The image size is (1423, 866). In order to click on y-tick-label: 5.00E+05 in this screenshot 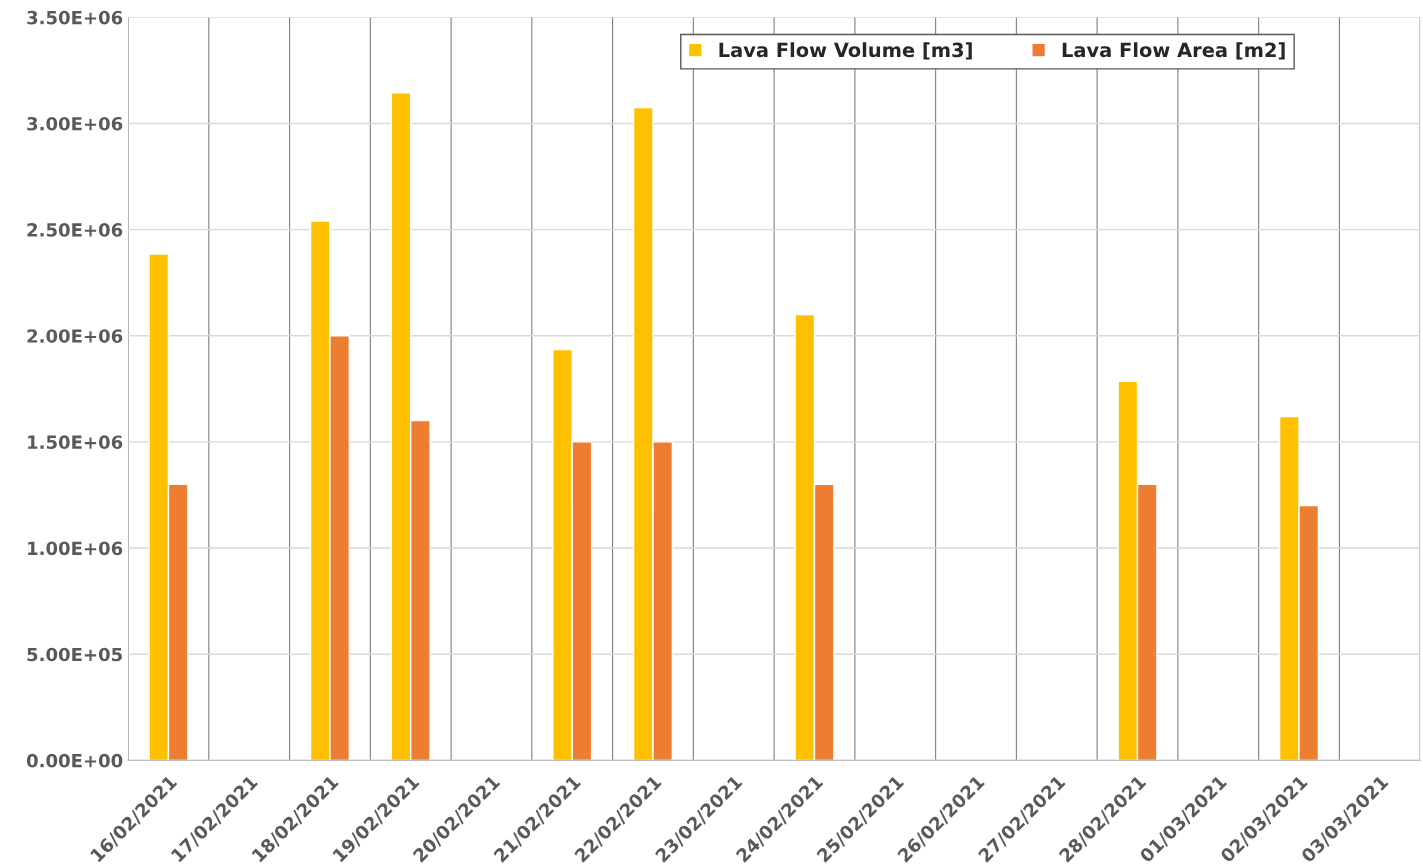, I will do `click(74, 654)`.